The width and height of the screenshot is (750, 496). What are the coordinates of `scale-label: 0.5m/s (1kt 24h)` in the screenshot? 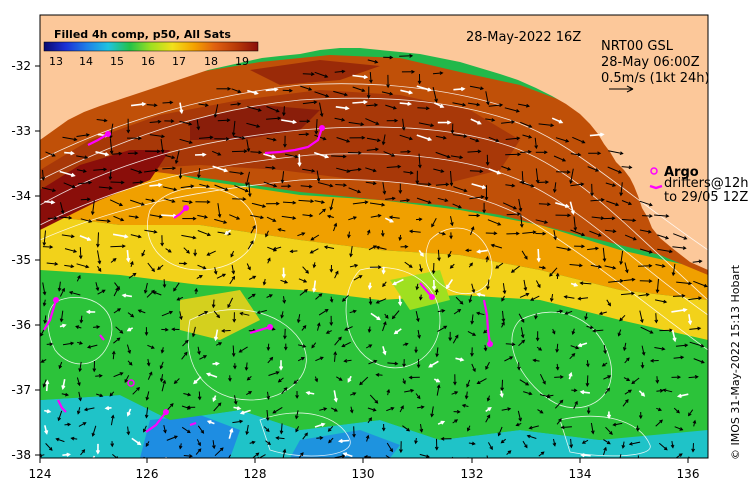 It's located at (655, 78).